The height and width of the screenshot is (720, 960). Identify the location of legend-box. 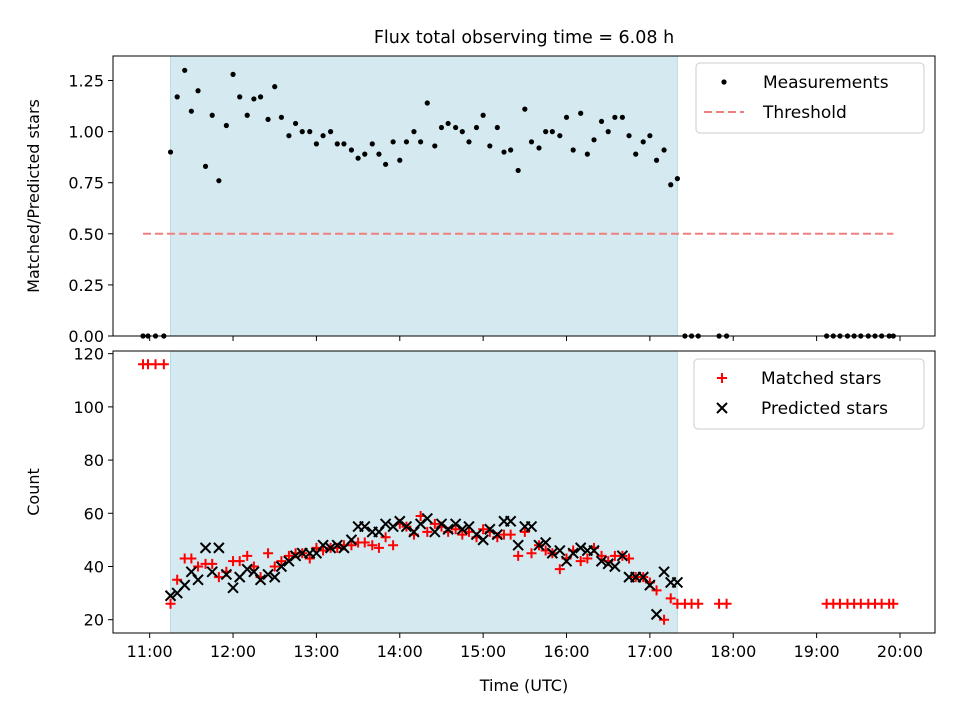
(810, 98).